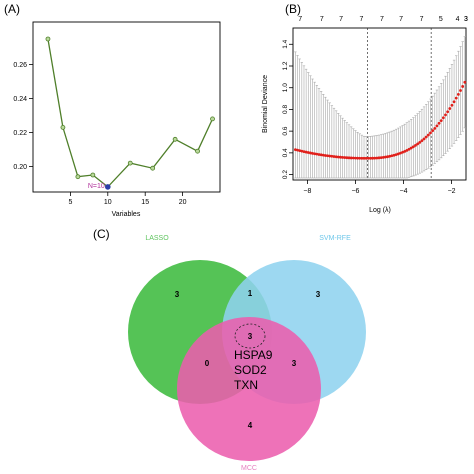 The image size is (474, 474). What do you see at coordinates (249, 468) in the screenshot?
I see `venn-set-label-mcc: MCC` at bounding box center [249, 468].